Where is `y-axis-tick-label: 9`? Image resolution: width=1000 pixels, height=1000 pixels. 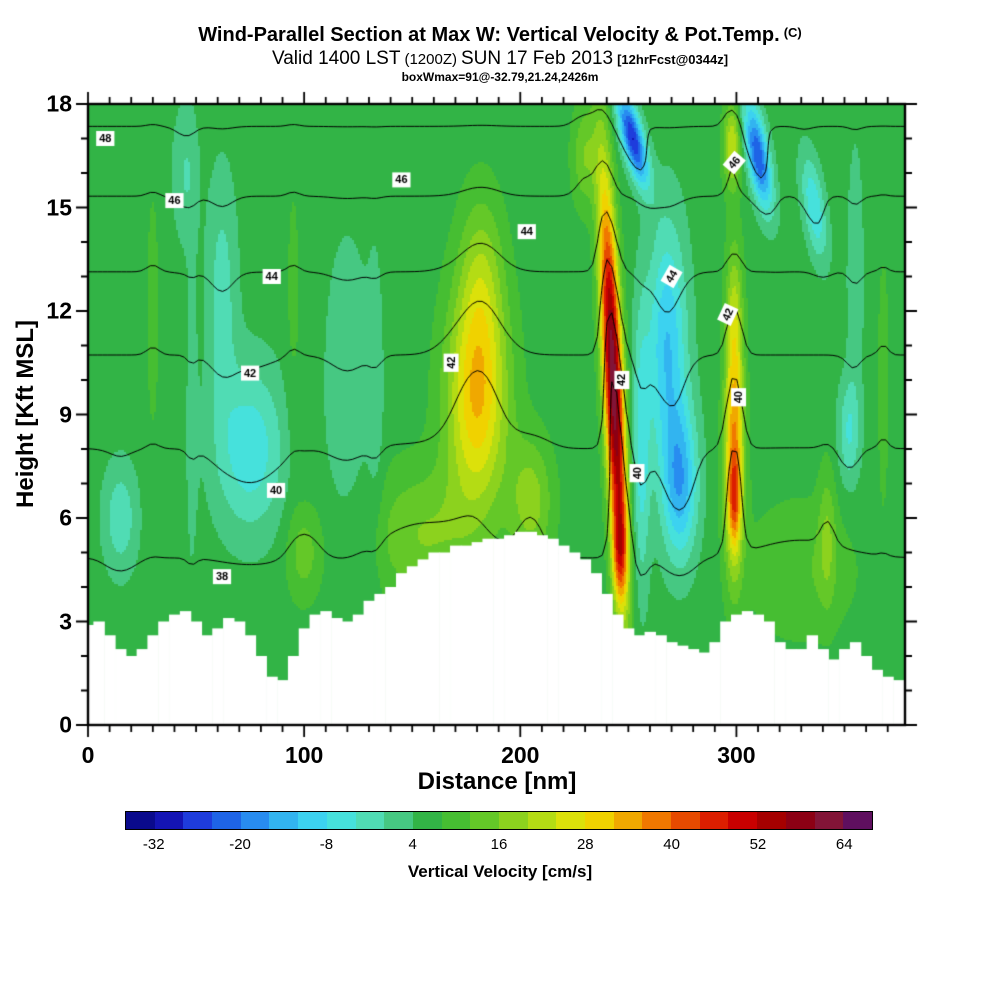
y-axis-tick-label: 9 is located at coordinates (65, 414).